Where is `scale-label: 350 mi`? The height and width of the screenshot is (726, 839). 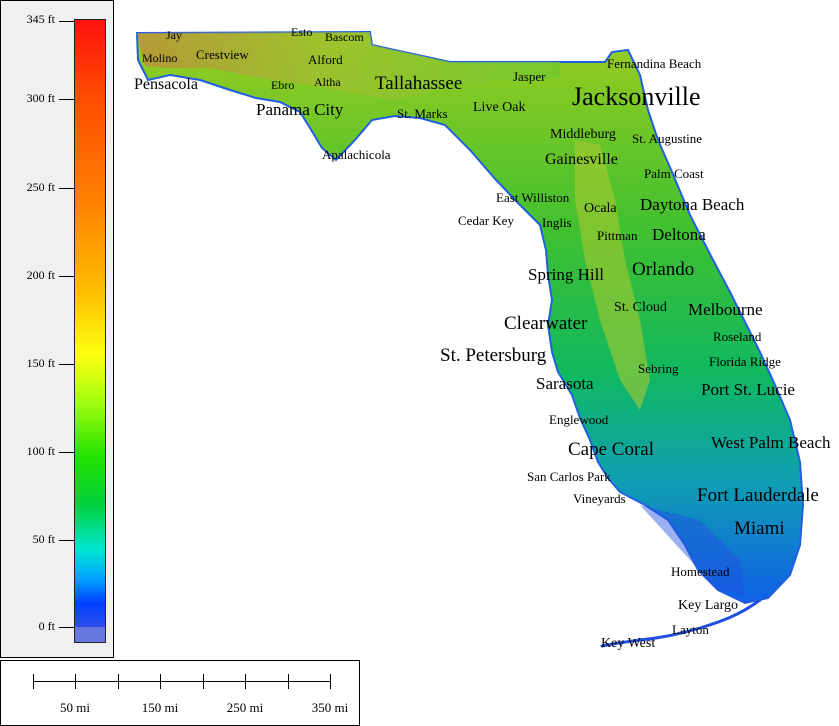
scale-label: 350 mi is located at coordinates (330, 707).